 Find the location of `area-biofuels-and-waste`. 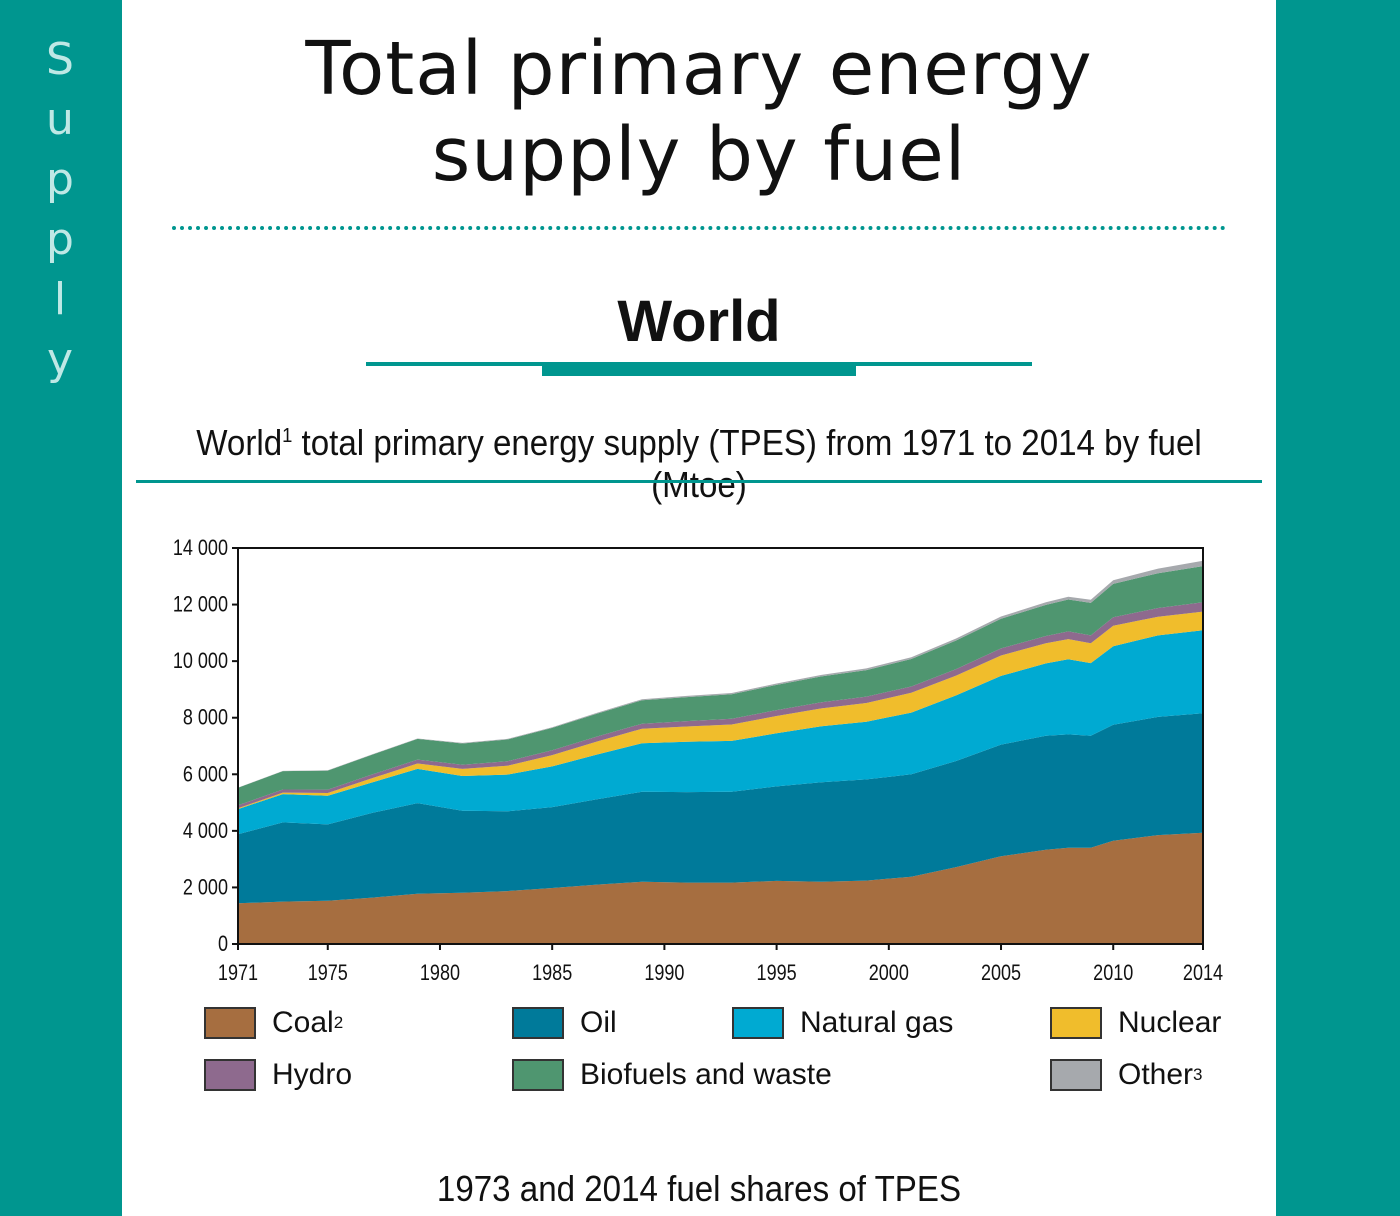

area-biofuels-and-waste is located at coordinates (720, 686).